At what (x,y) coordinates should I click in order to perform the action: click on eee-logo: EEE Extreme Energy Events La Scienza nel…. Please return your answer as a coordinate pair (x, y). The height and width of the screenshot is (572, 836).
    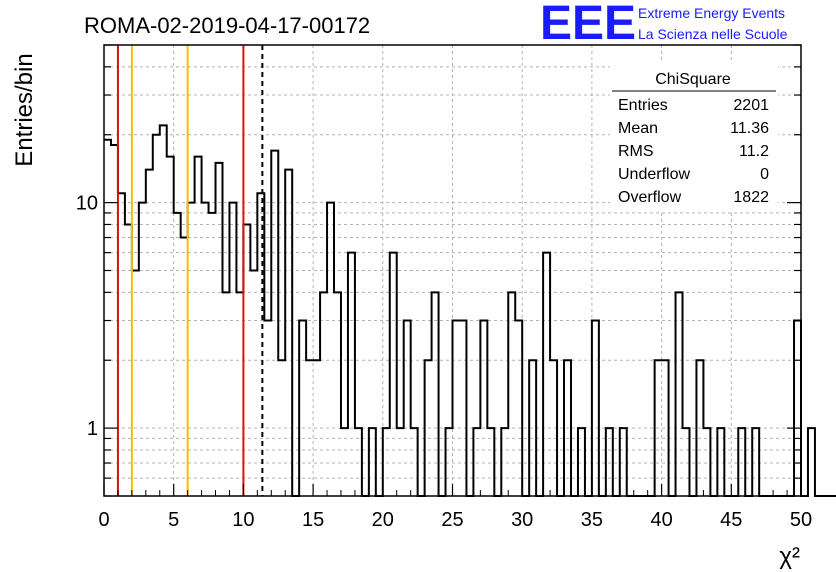
    Looking at the image, I should click on (664, 25).